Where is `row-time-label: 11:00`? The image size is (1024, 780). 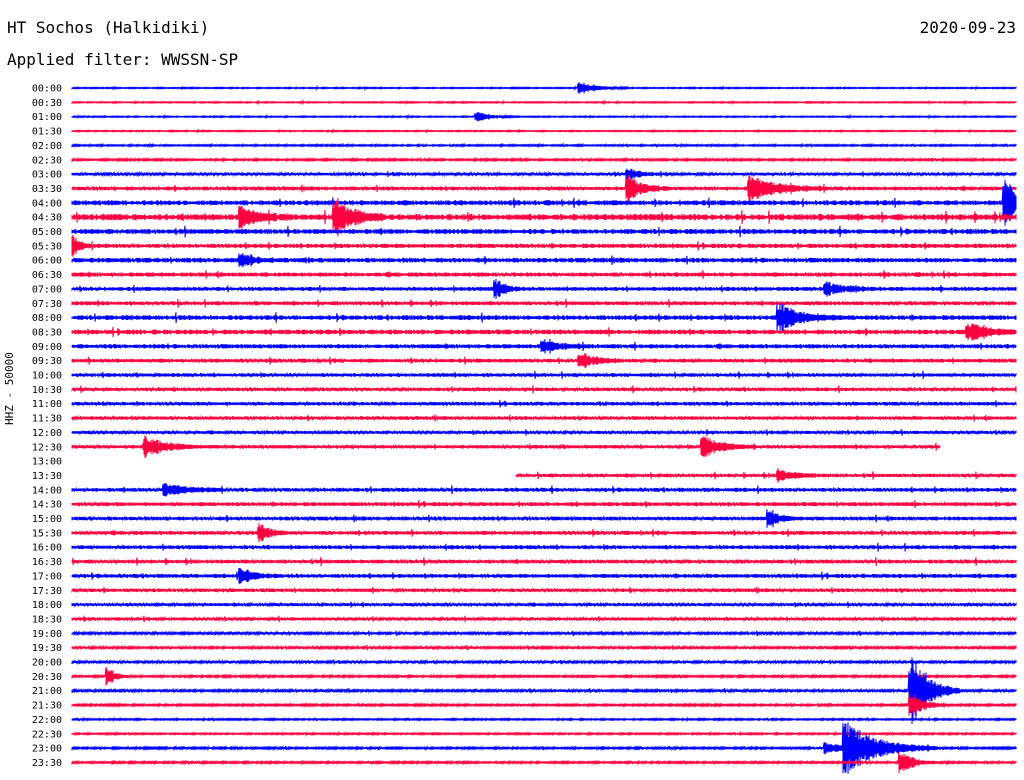 row-time-label: 11:00 is located at coordinates (47, 404).